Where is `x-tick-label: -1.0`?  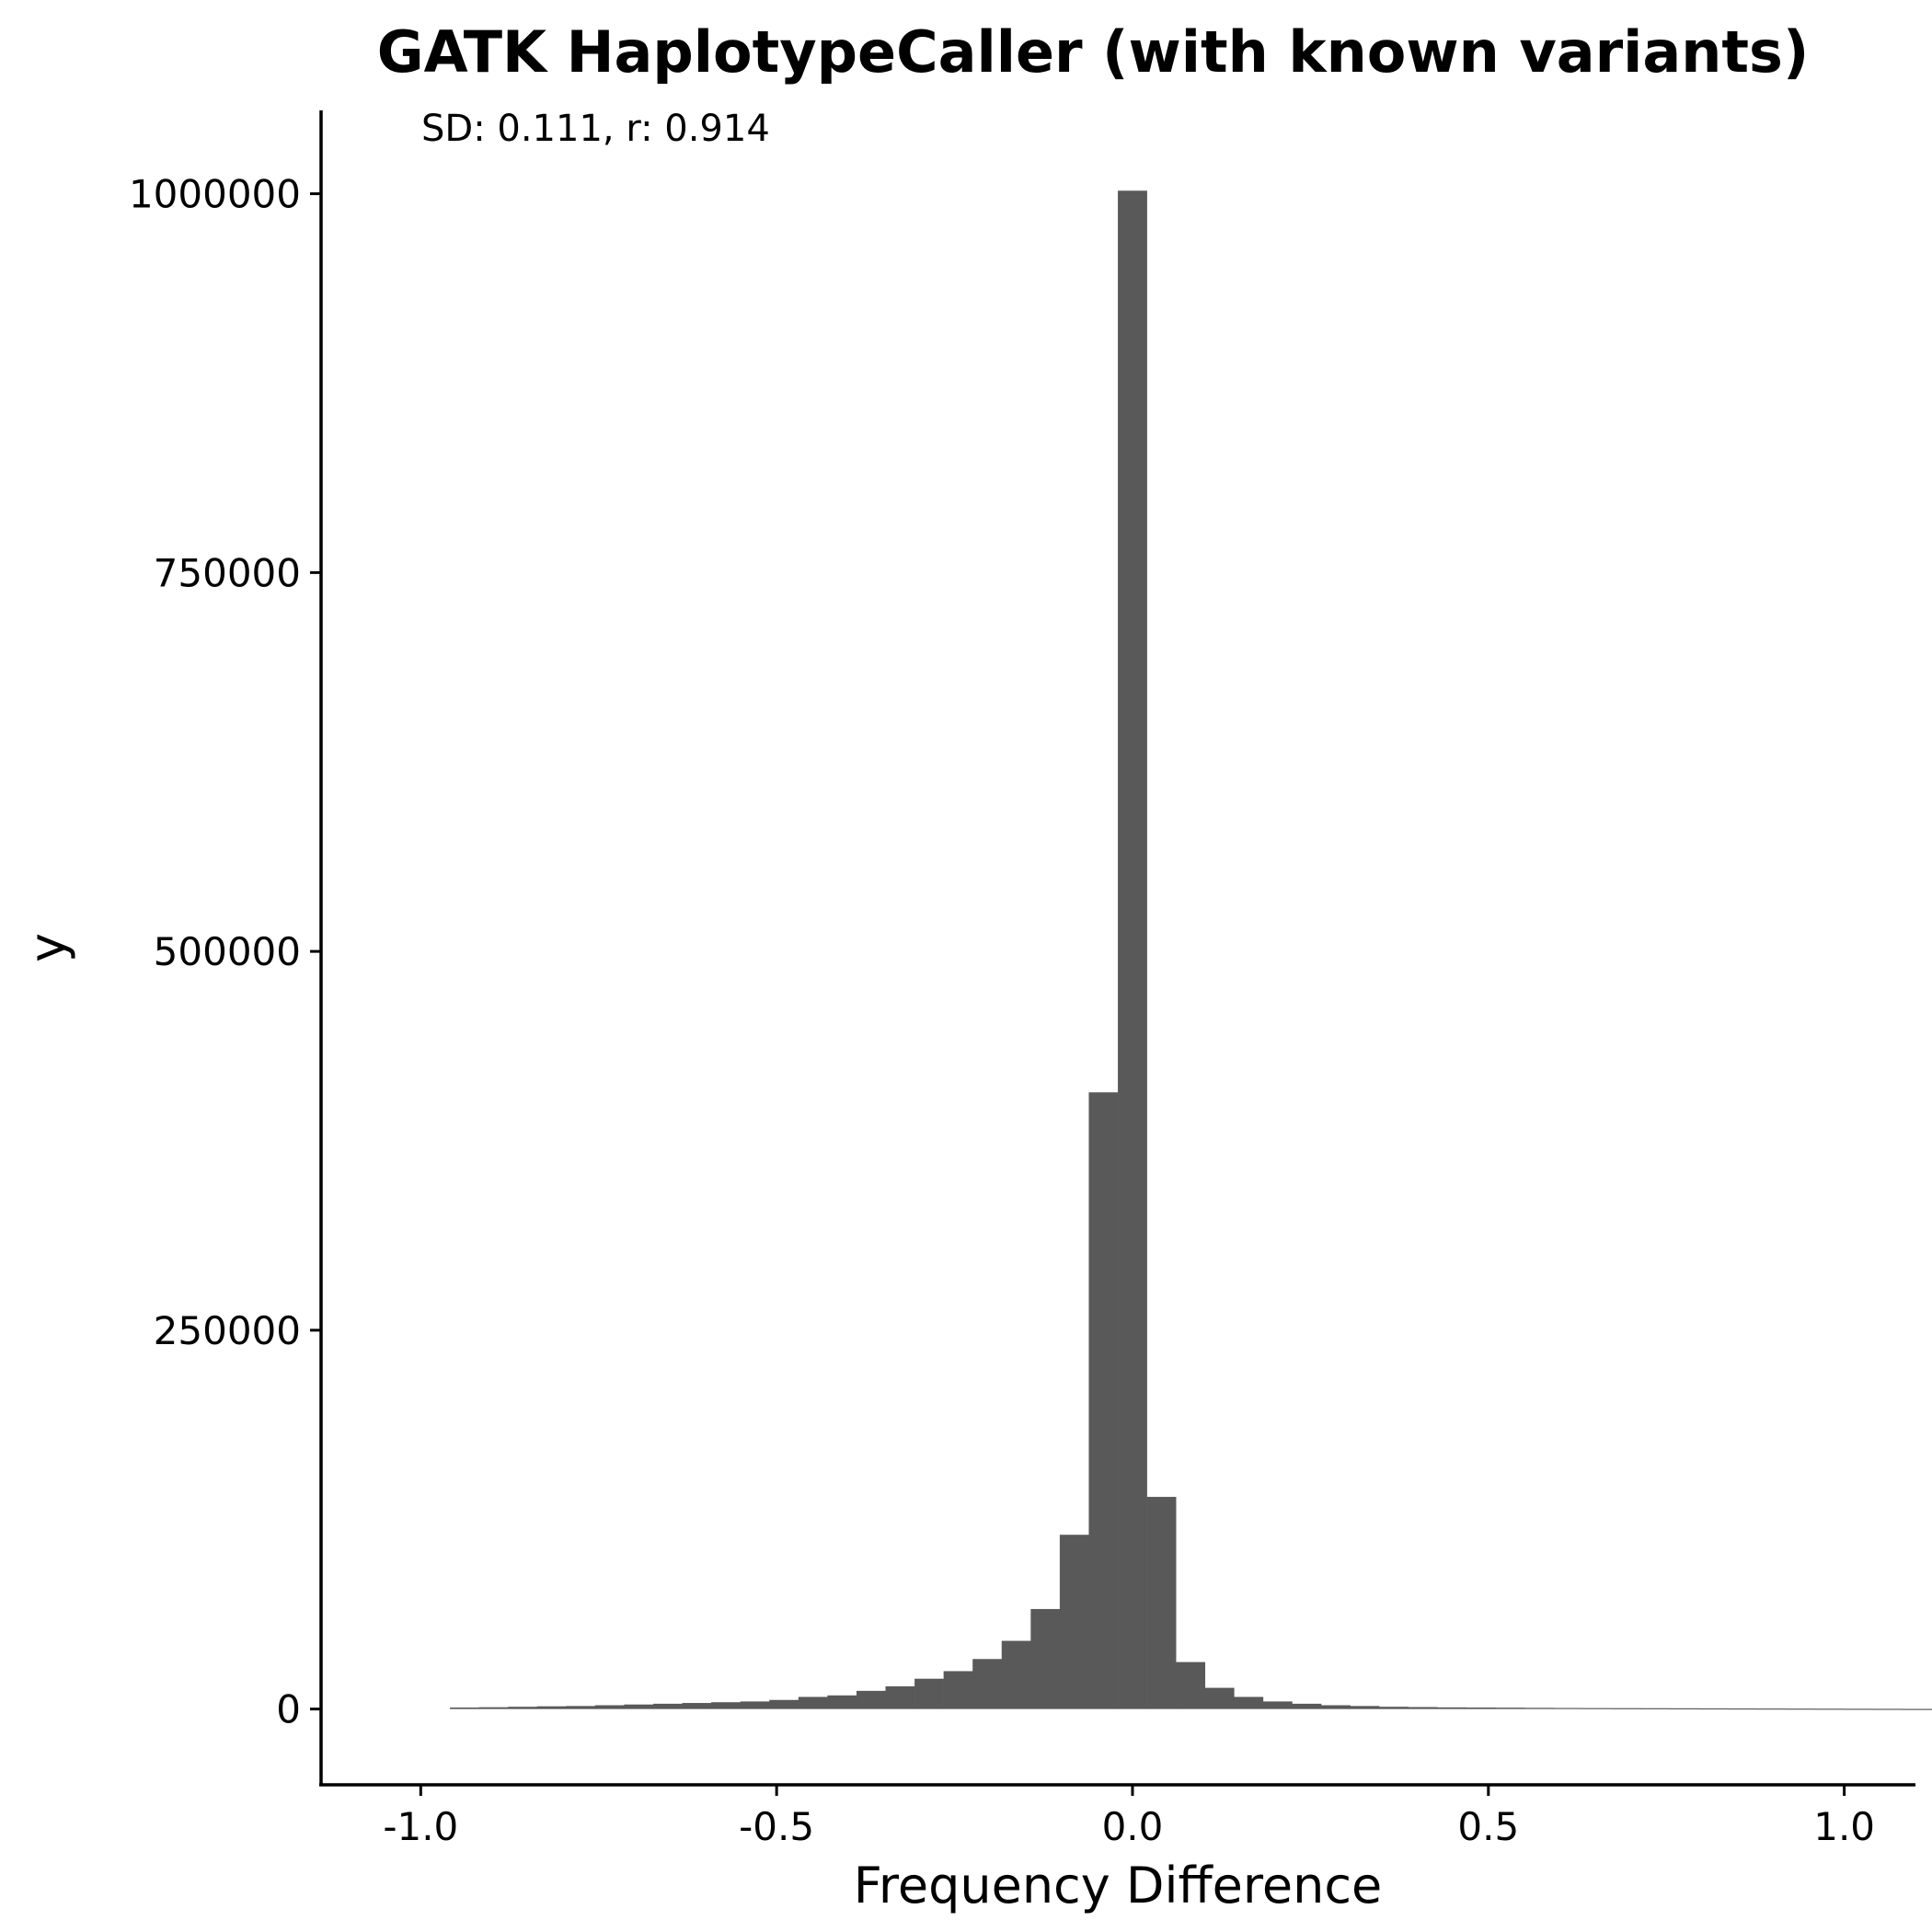 x-tick-label: -1.0 is located at coordinates (420, 1826).